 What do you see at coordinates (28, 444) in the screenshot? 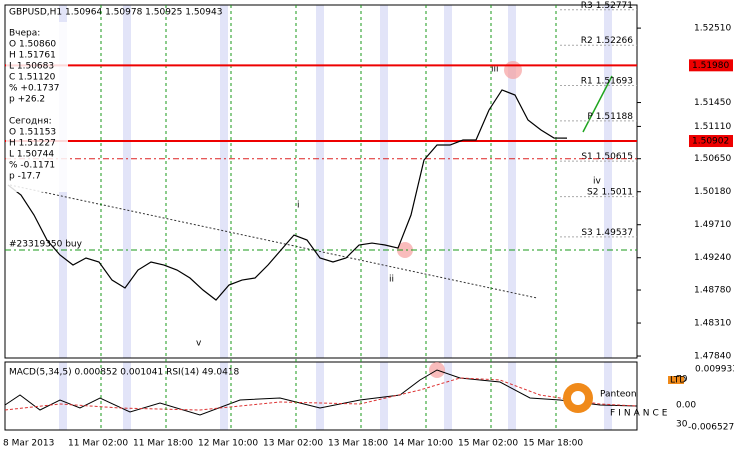
I see `x-tick-label: 8 Mar 2013` at bounding box center [28, 444].